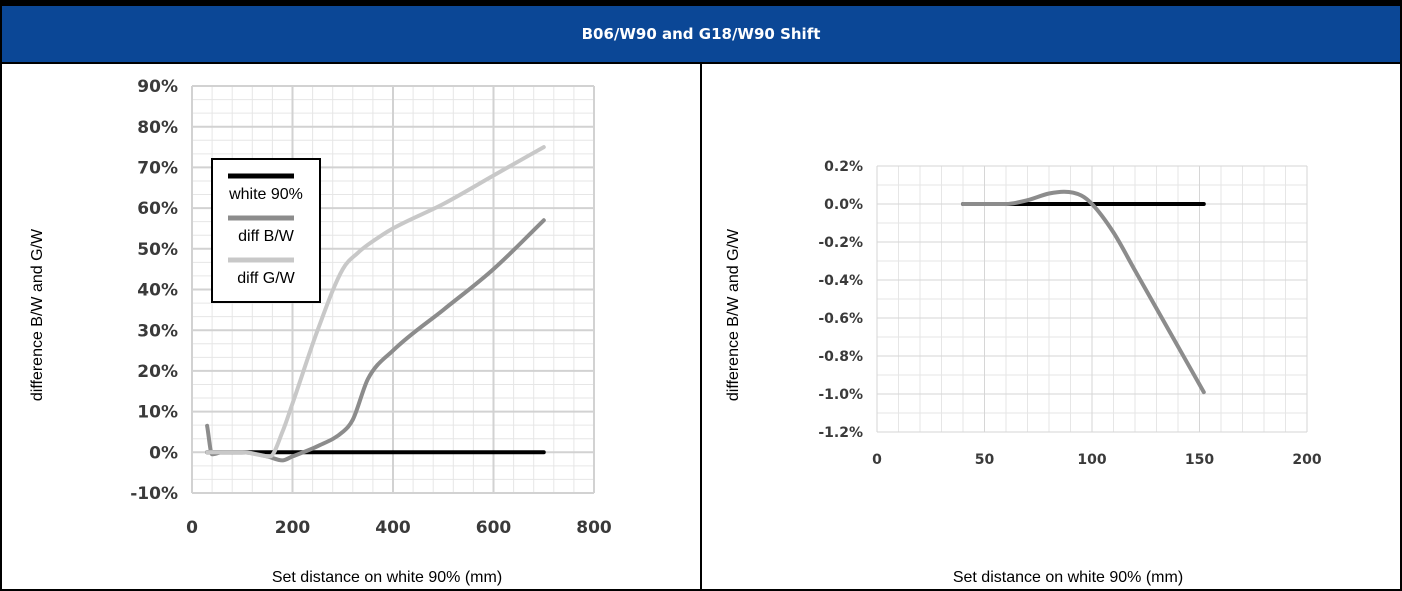  I want to click on chart2-x-tick-label: 200, so click(1306, 460).